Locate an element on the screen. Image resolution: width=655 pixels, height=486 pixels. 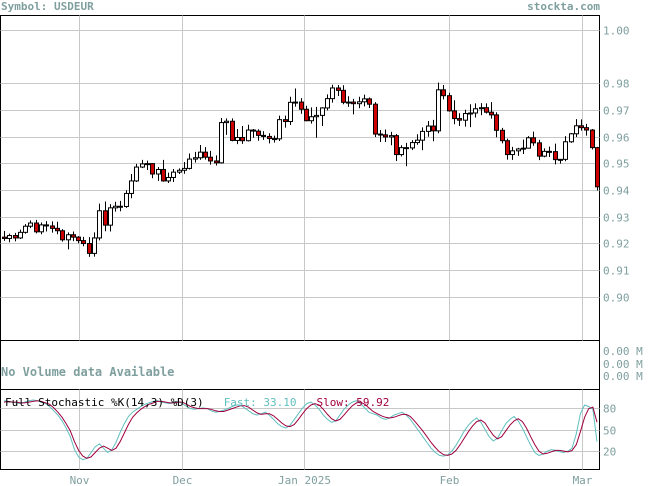
stoch-line-slow is located at coordinates (300, 429).